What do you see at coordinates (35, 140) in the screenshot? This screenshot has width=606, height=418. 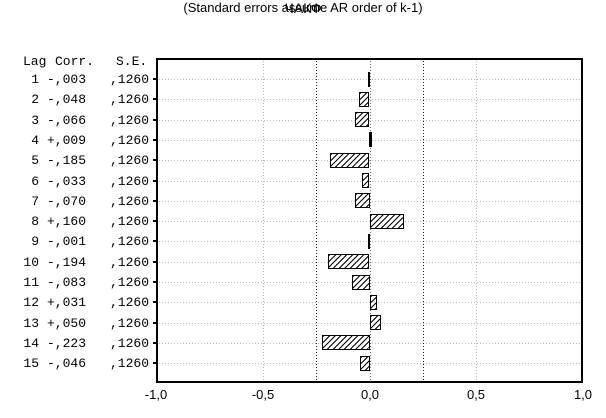 I see `row-lag-number: 4` at bounding box center [35, 140].